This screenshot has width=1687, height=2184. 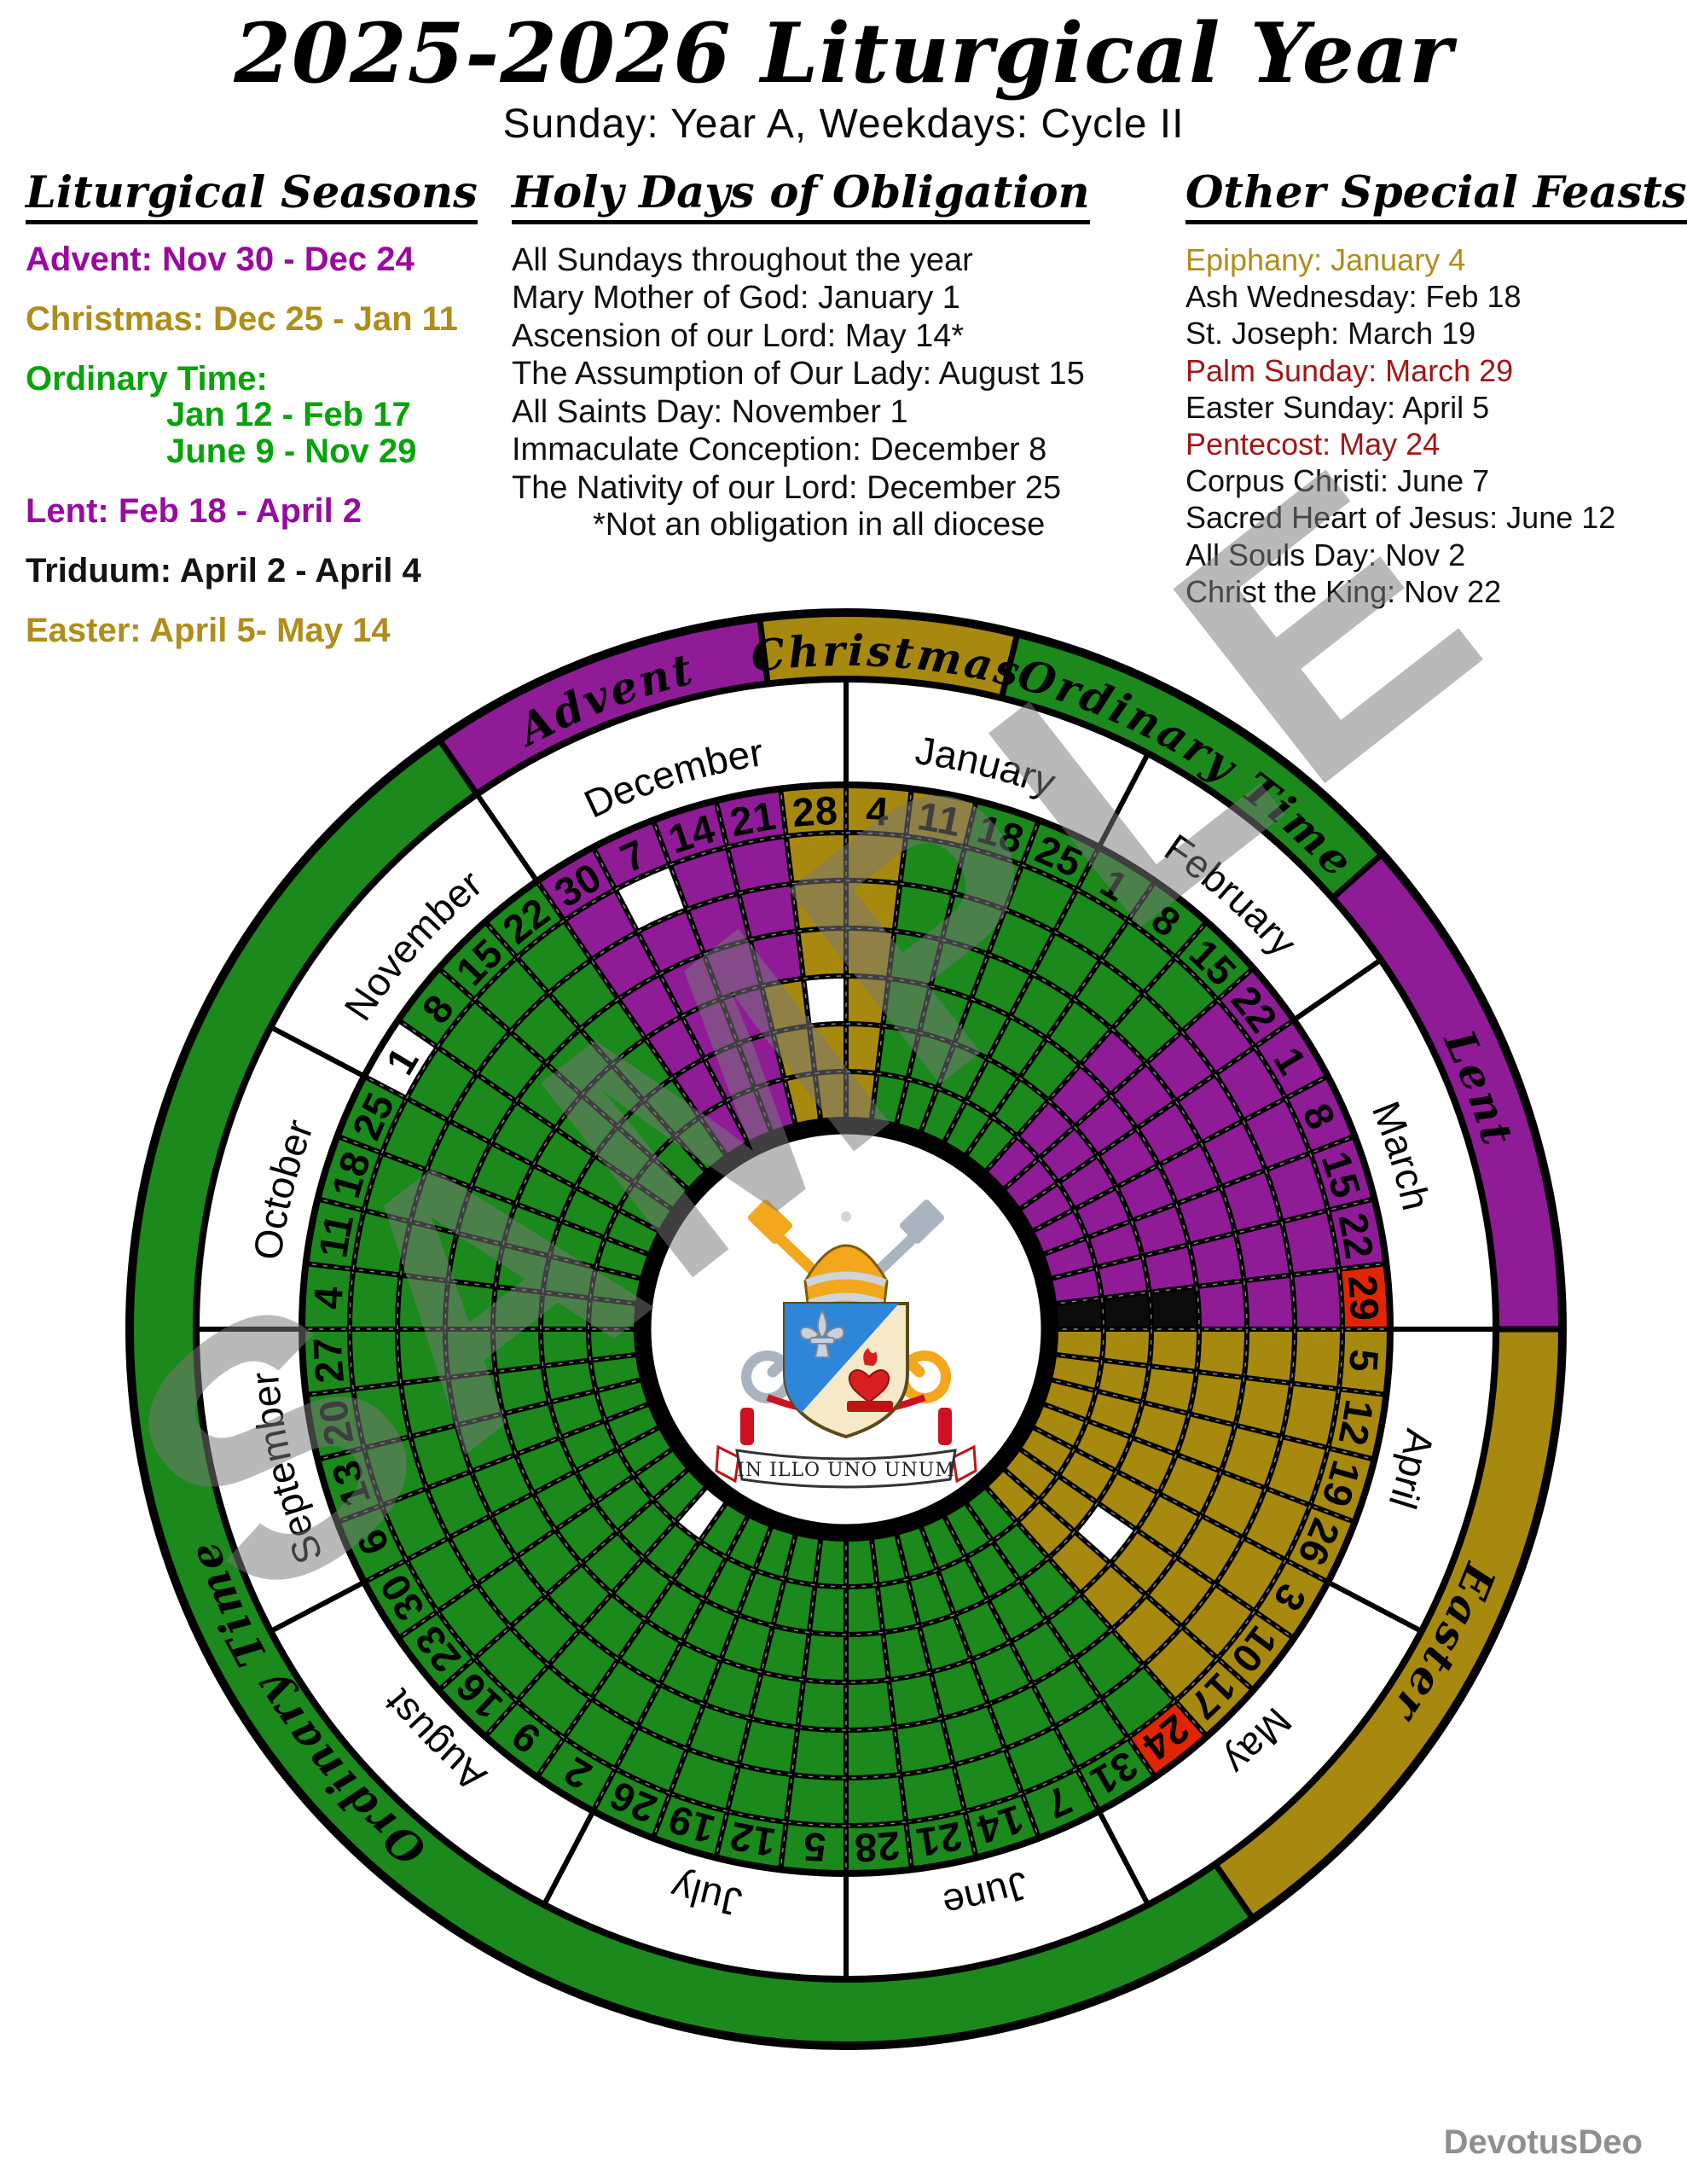 What do you see at coordinates (1338, 481) in the screenshot?
I see `list-item: Corpus Christi: June 7` at bounding box center [1338, 481].